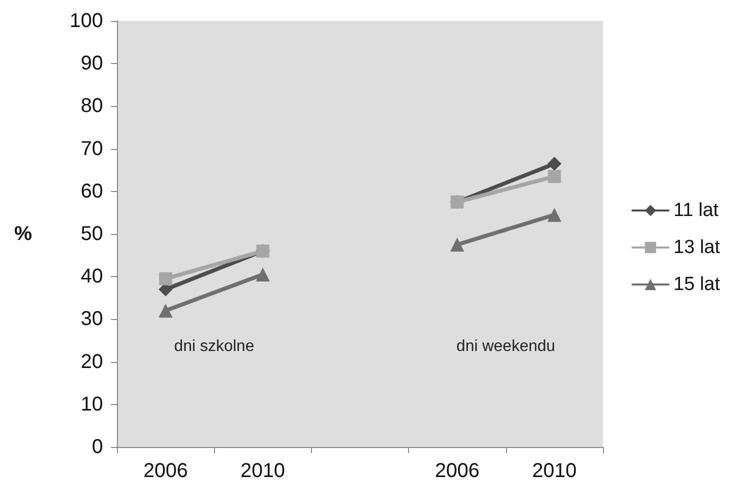 The width and height of the screenshot is (731, 495). I want to click on y-tick-label: 10, so click(91, 404).